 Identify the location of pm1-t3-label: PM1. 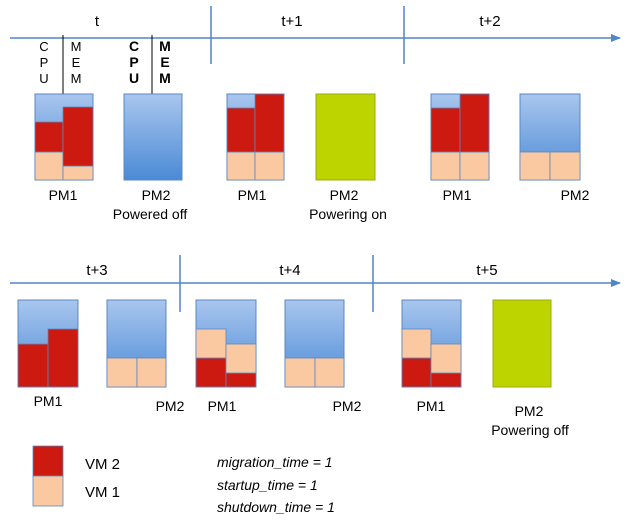
(48, 401).